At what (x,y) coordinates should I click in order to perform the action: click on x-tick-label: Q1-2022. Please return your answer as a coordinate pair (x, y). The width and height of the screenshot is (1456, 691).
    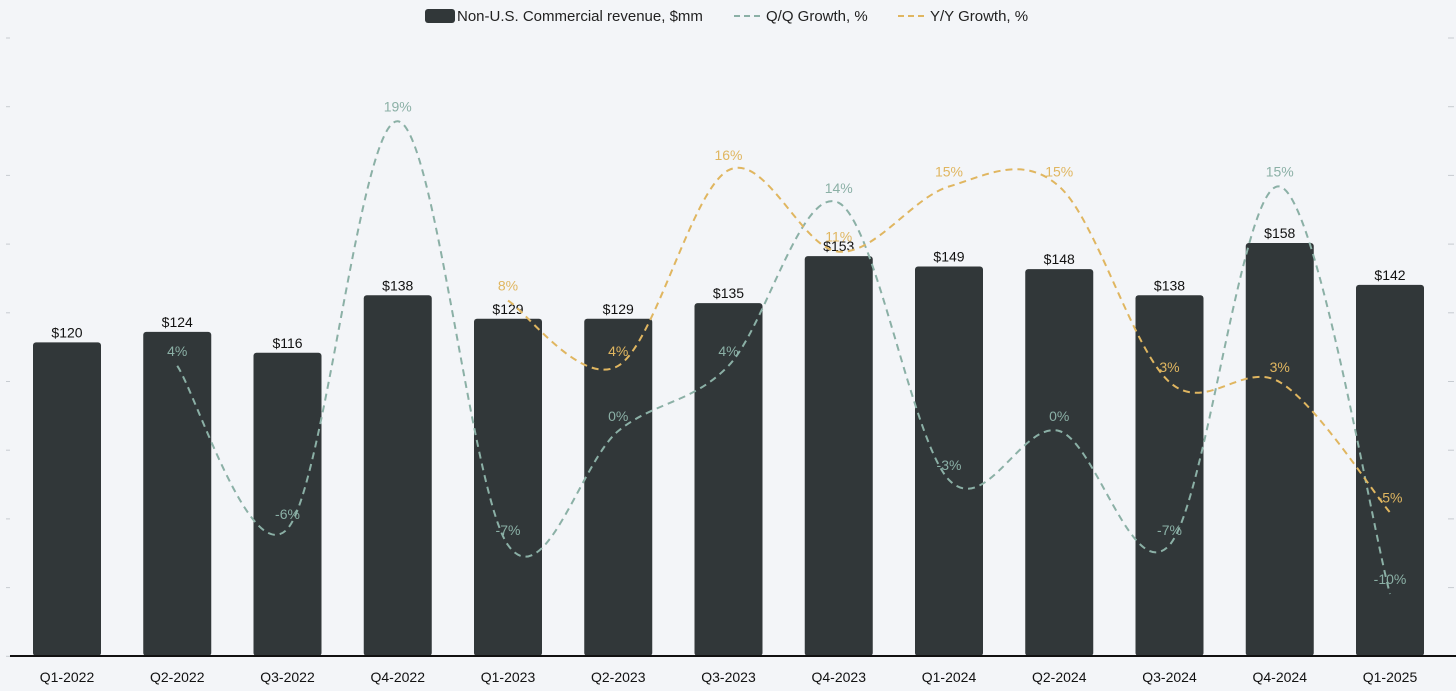
    Looking at the image, I should click on (67, 677).